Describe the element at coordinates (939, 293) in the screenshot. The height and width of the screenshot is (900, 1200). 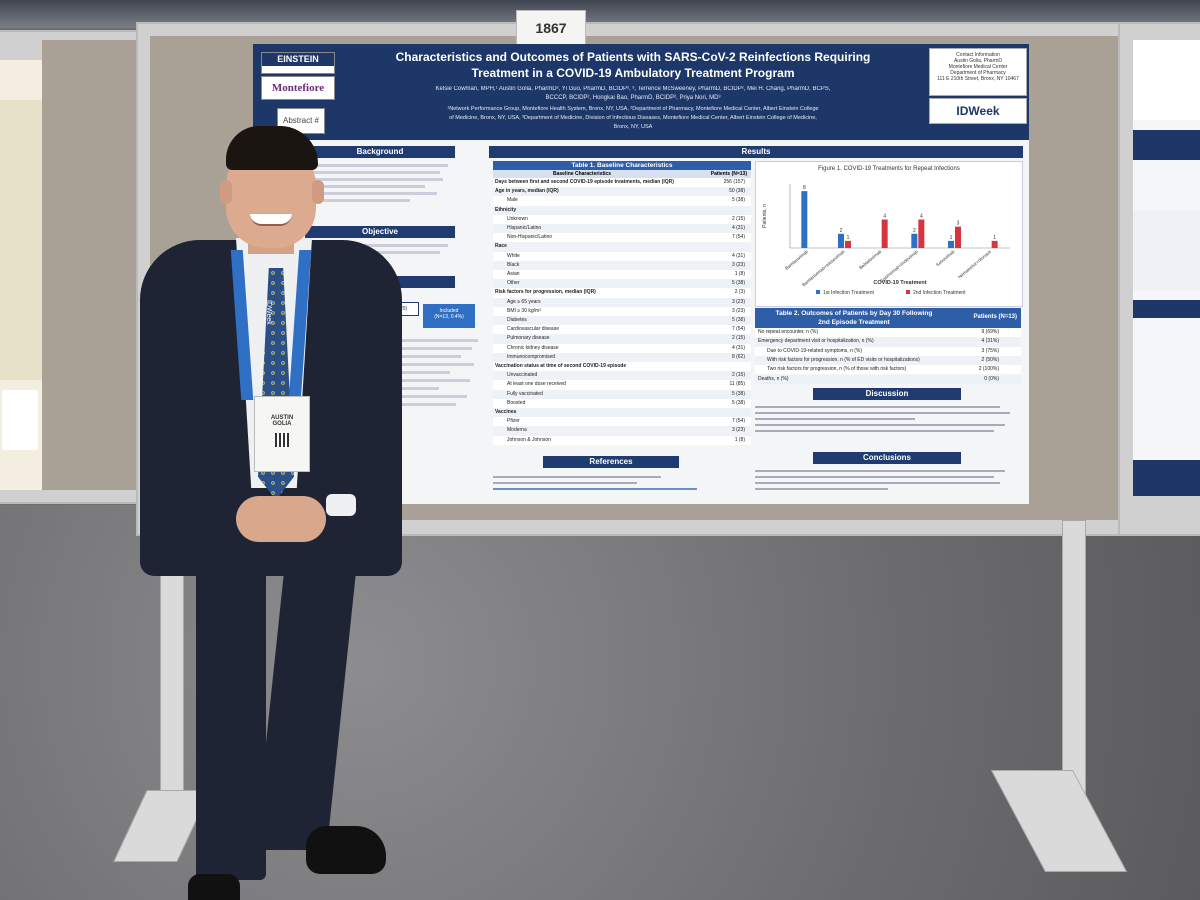
I see `figure1-legend-label: 2nd Infection Treatment` at that location.